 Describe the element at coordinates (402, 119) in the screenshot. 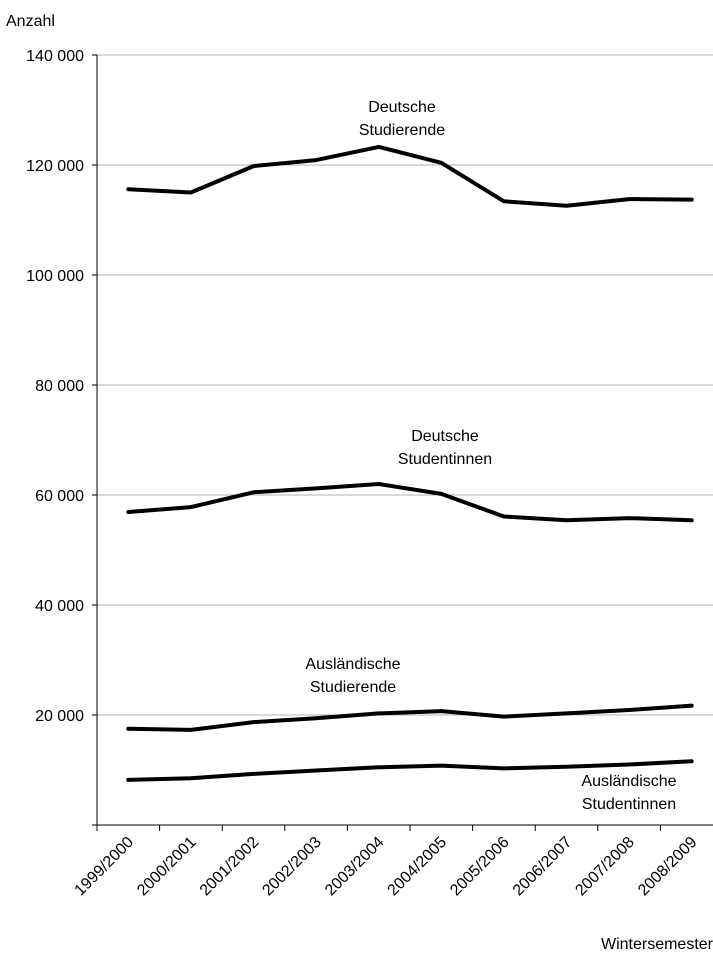

I see `series-label: Deutsche Studierende` at that location.